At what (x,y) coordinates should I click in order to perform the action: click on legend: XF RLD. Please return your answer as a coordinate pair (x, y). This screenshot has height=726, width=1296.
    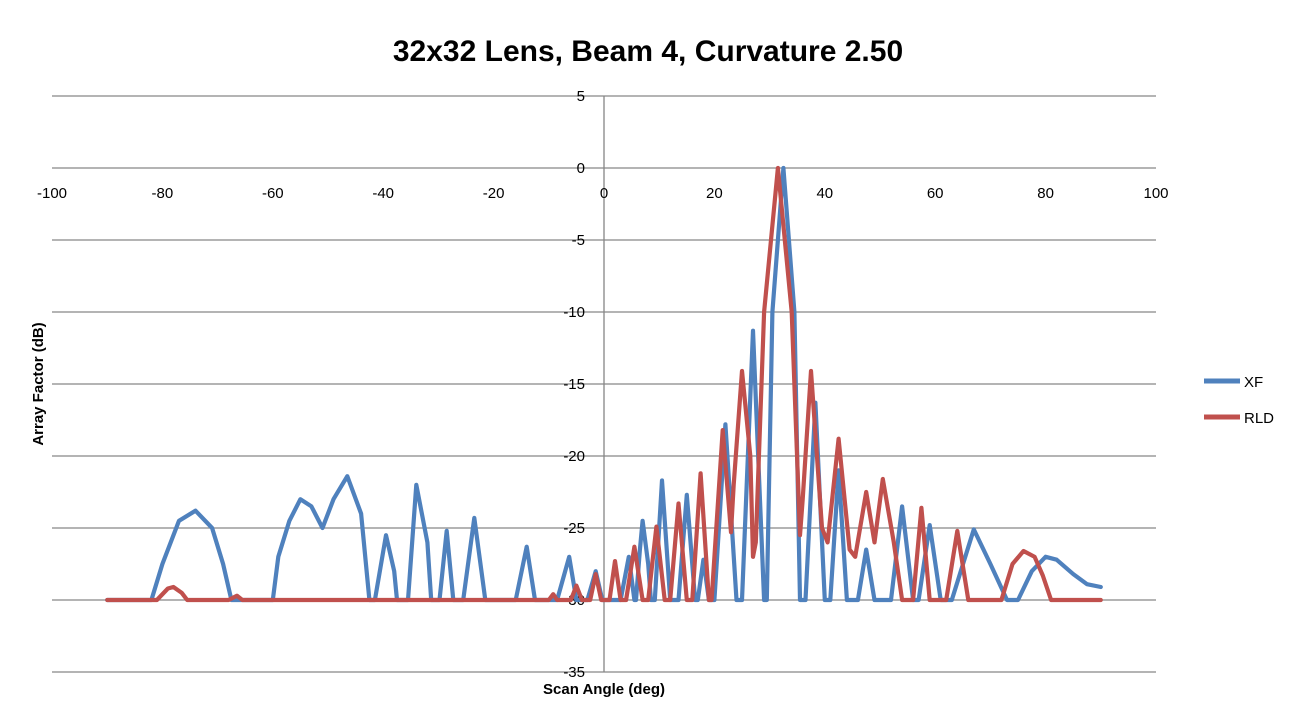
    Looking at the image, I should click on (1239, 400).